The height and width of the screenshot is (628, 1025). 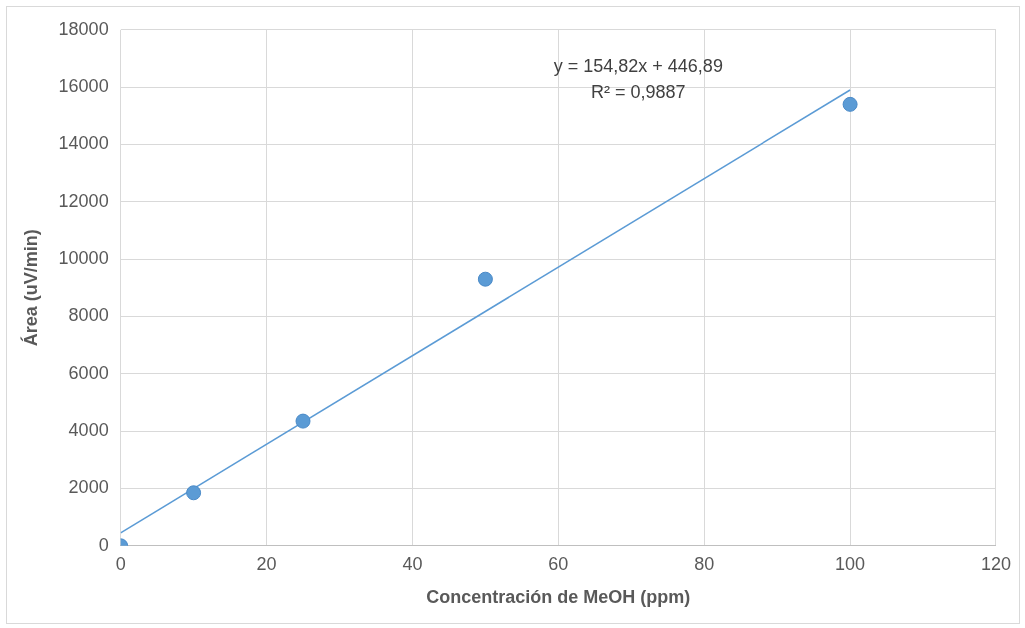 I want to click on y-tick-label: 16000, so click(x=83, y=86).